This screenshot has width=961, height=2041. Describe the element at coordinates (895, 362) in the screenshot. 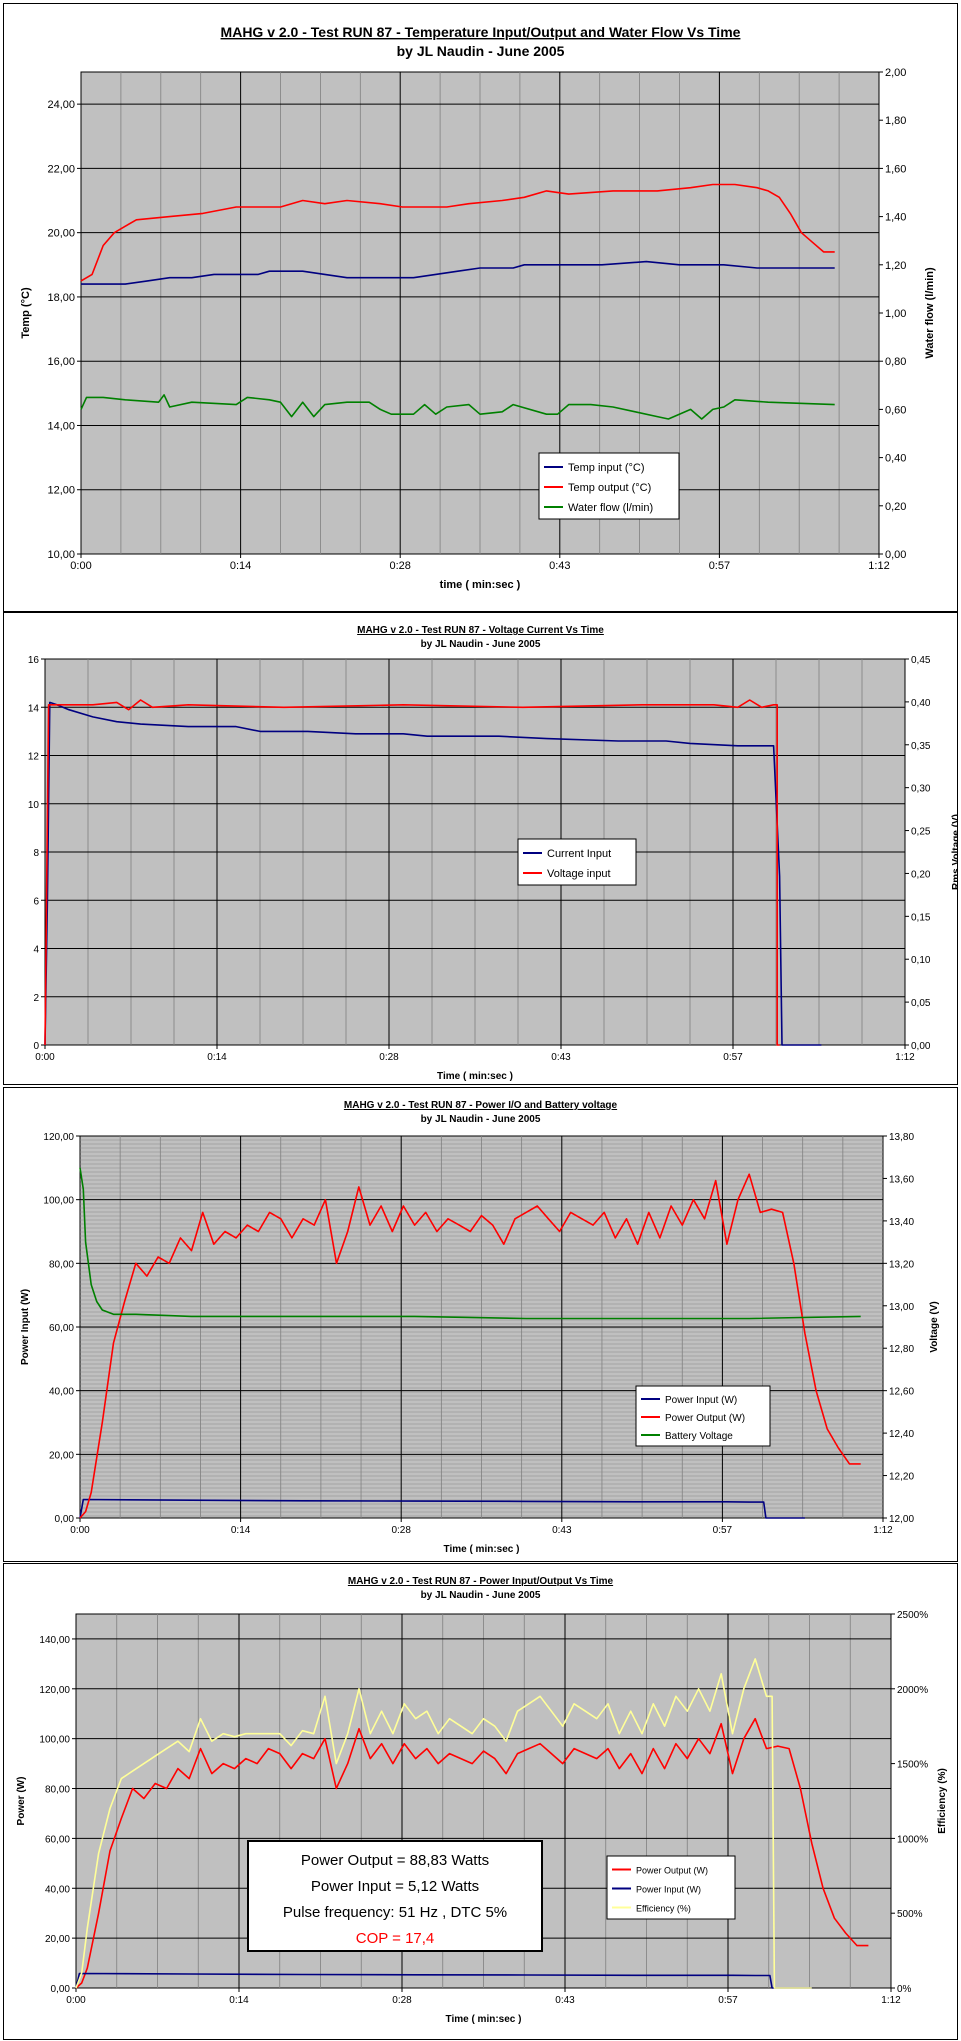

I see `y2-tick-label: 0,80` at that location.